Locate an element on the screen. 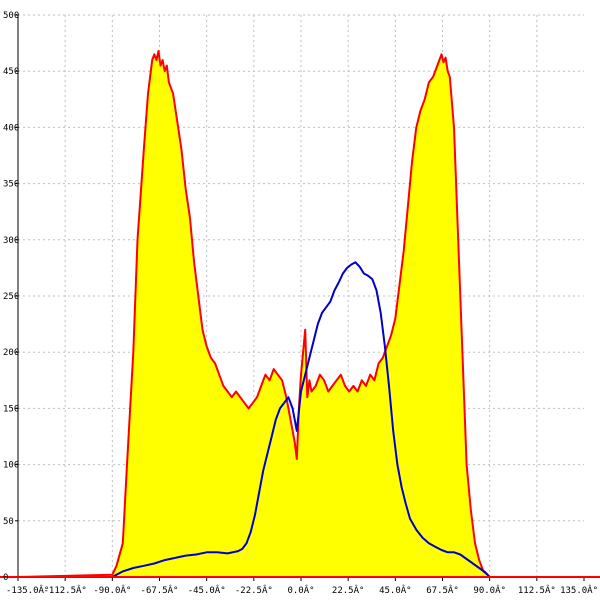  x-tick-label: 45.0Â° is located at coordinates (395, 590).